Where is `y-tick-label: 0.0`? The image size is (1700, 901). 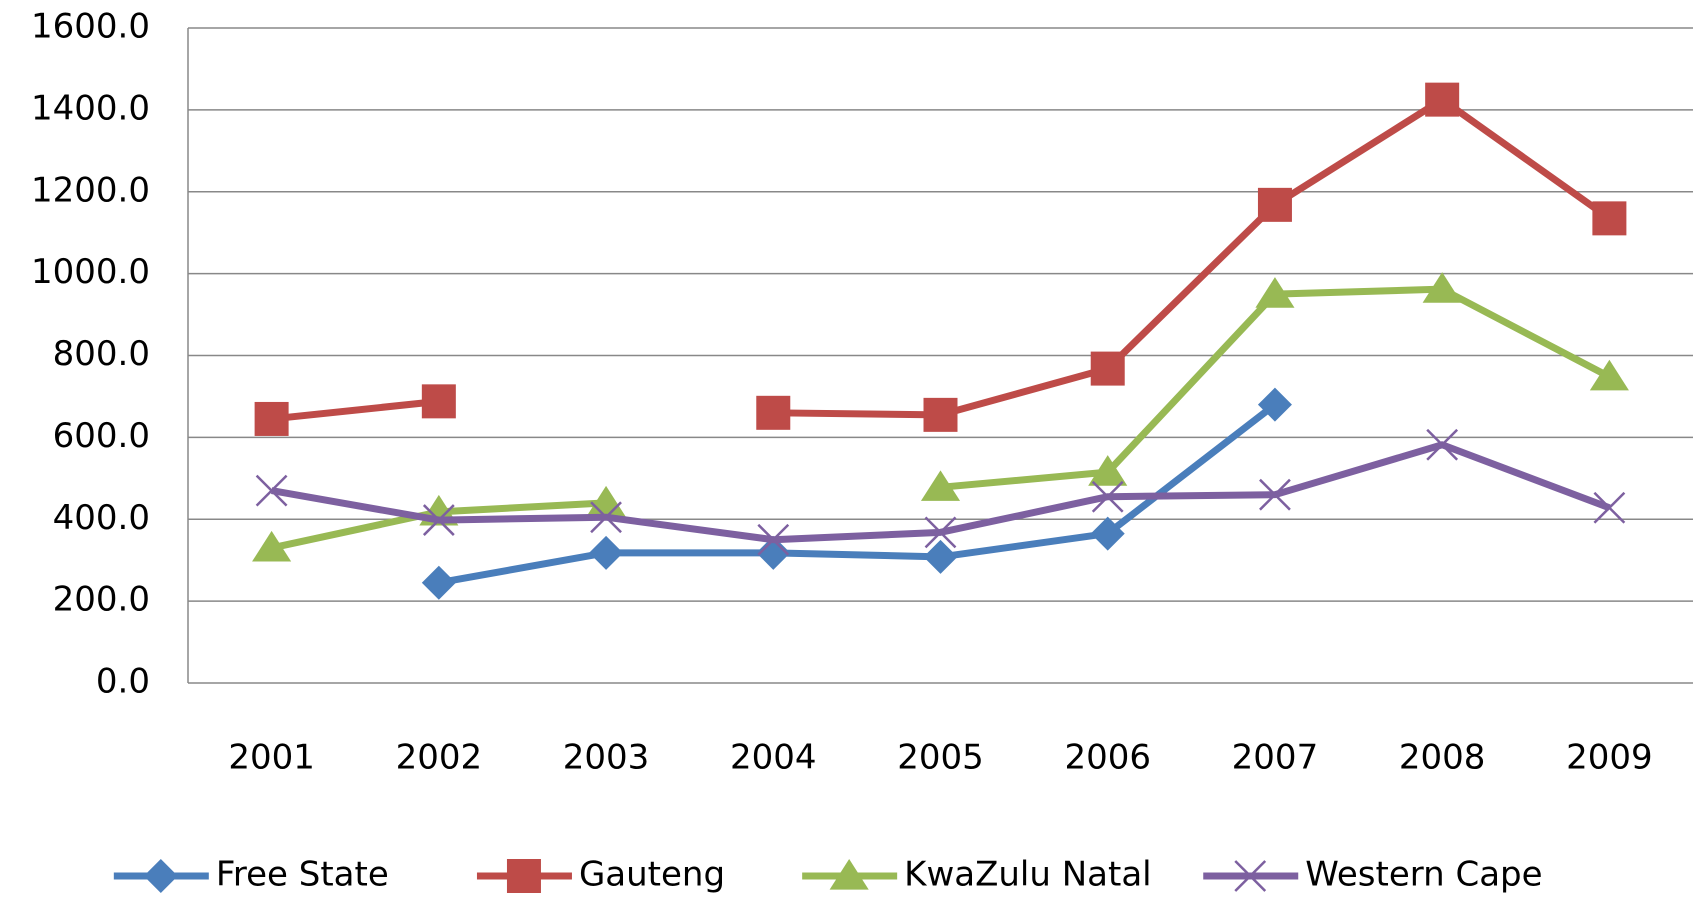 y-tick-label: 0.0 is located at coordinates (123, 682).